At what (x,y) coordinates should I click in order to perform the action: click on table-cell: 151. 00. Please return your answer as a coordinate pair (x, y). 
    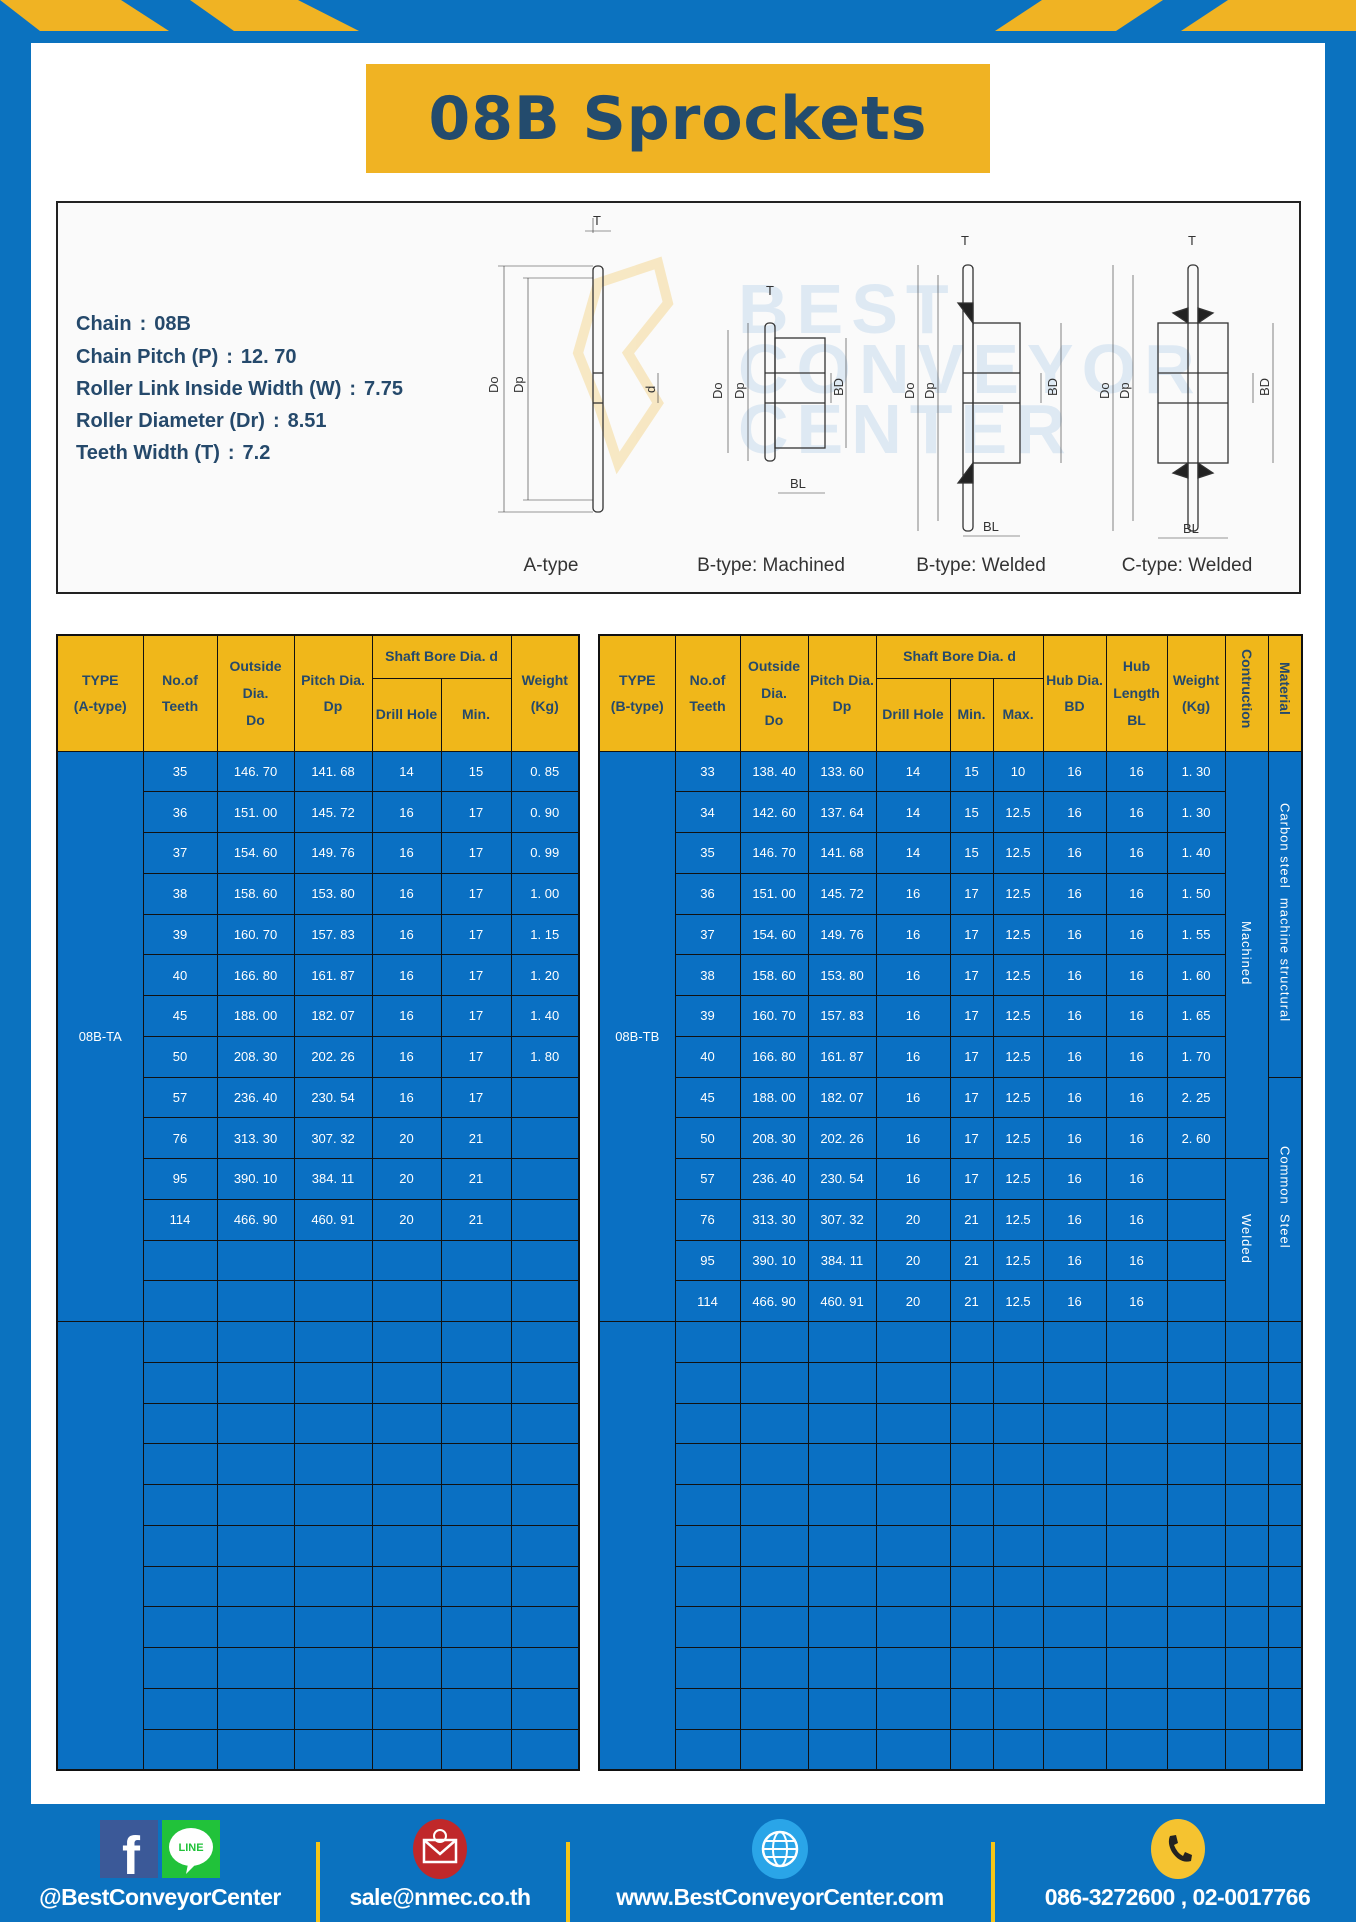
    Looking at the image, I should click on (255, 812).